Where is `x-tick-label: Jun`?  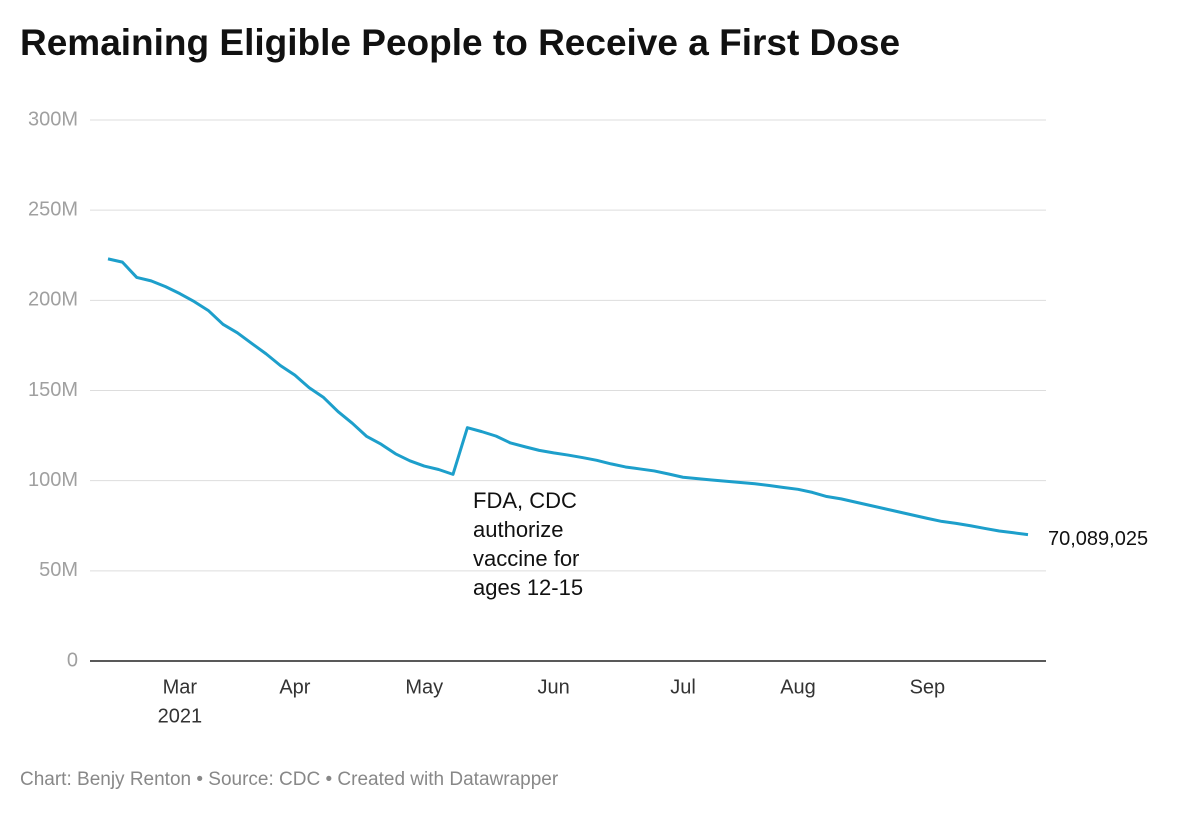 x-tick-label: Jun is located at coordinates (554, 687).